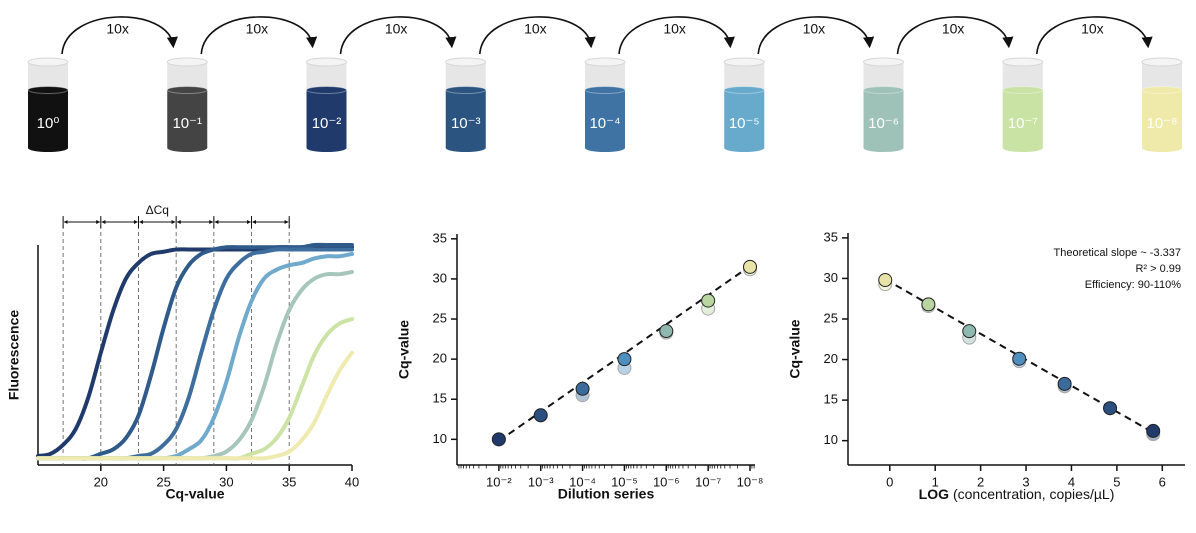 This screenshot has width=1196, height=533. Describe the element at coordinates (831, 399) in the screenshot. I see `y-tick-label: 15` at that location.